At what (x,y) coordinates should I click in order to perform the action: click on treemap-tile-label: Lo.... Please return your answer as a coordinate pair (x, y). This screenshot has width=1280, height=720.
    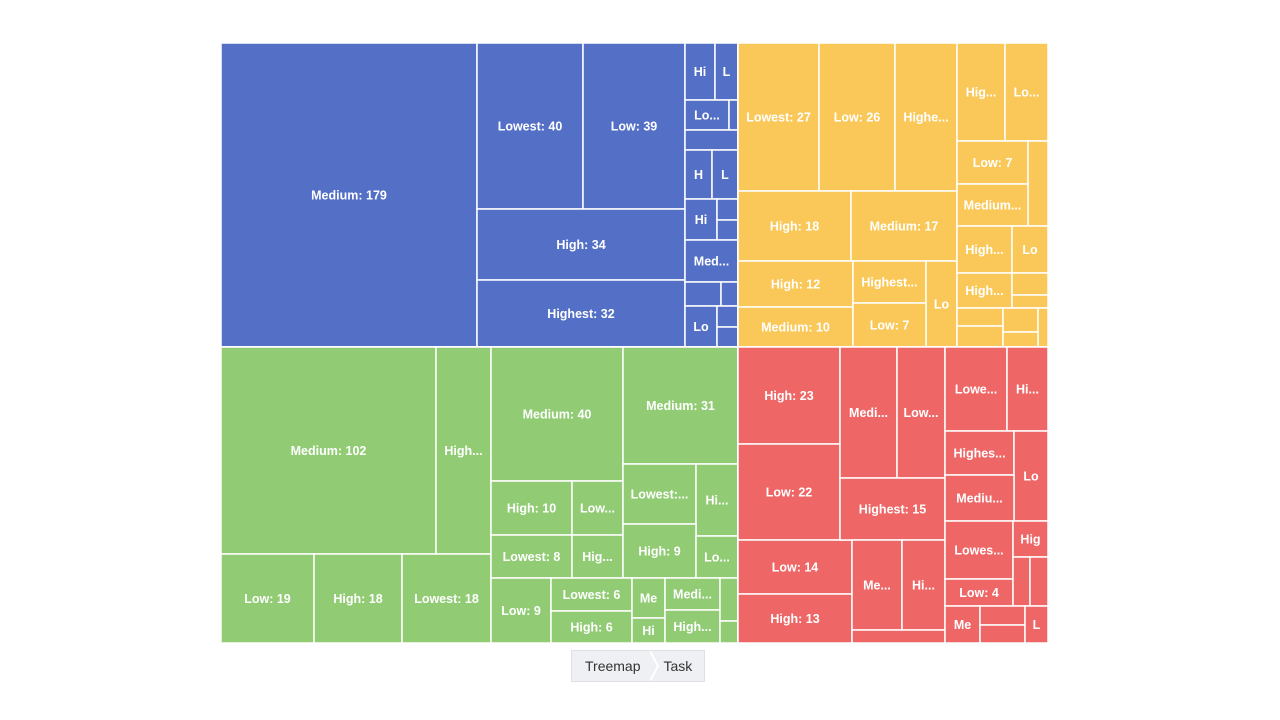
    Looking at the image, I should click on (717, 558).